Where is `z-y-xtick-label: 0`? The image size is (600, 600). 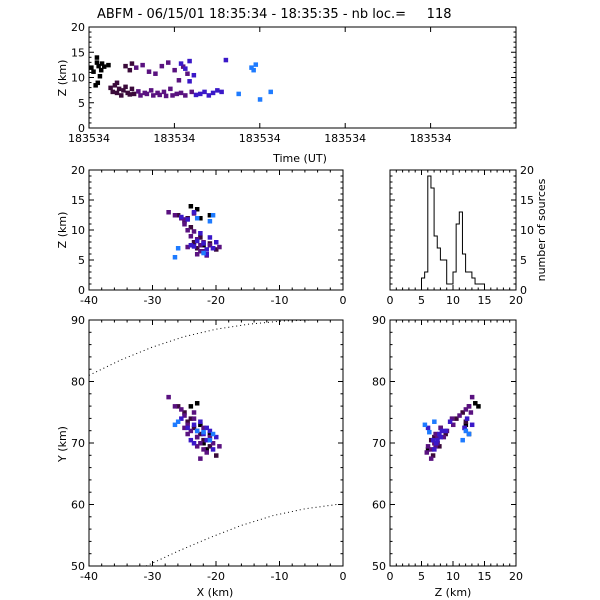
z-y-xtick-label: 0 is located at coordinates (390, 576).